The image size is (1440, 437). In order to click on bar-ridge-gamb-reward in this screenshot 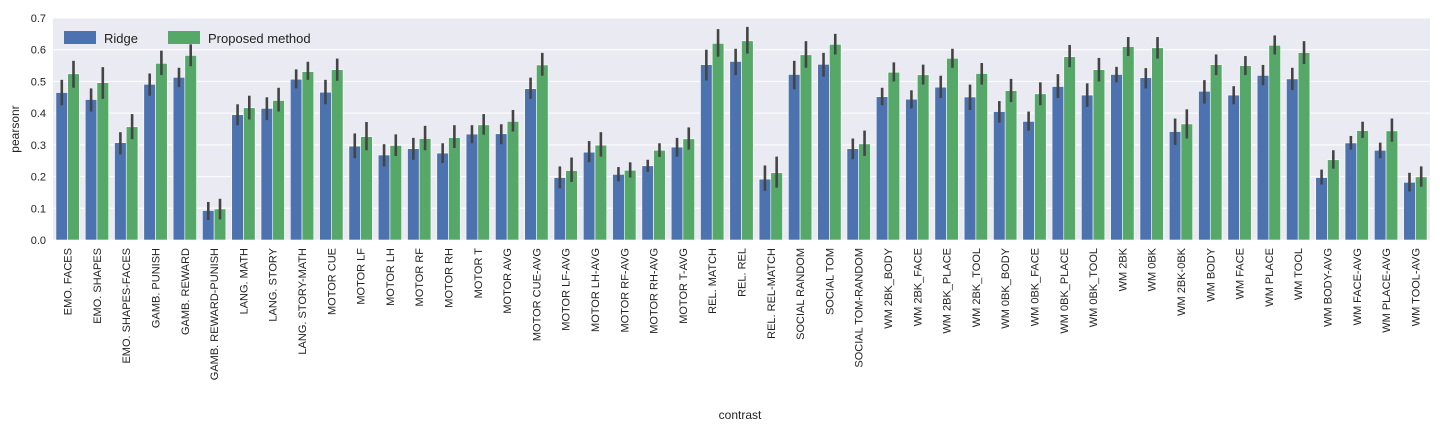, I will do `click(179, 159)`.